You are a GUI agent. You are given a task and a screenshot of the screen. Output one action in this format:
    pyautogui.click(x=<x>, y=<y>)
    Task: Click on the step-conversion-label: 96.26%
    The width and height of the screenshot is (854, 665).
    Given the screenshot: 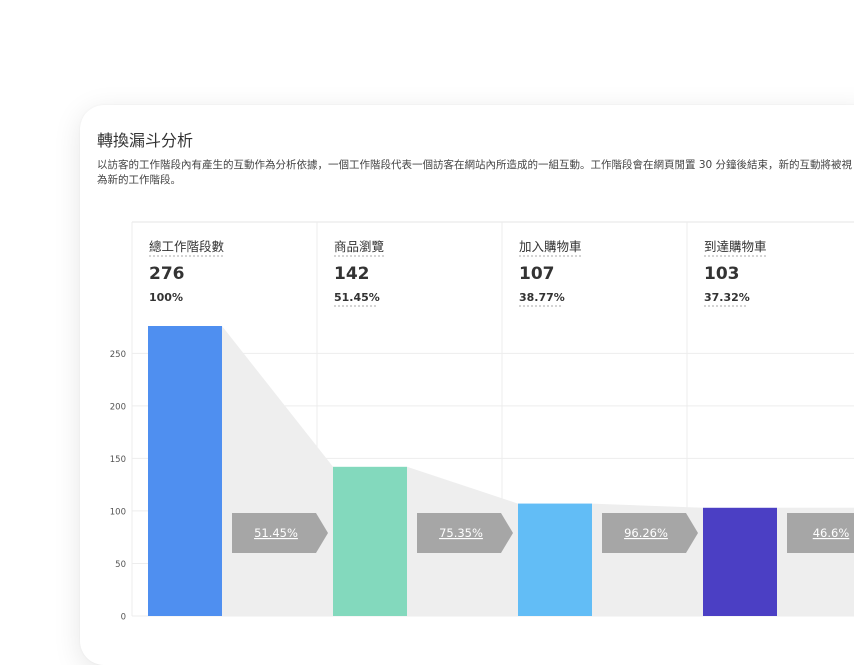 What is the action you would take?
    pyautogui.click(x=646, y=533)
    